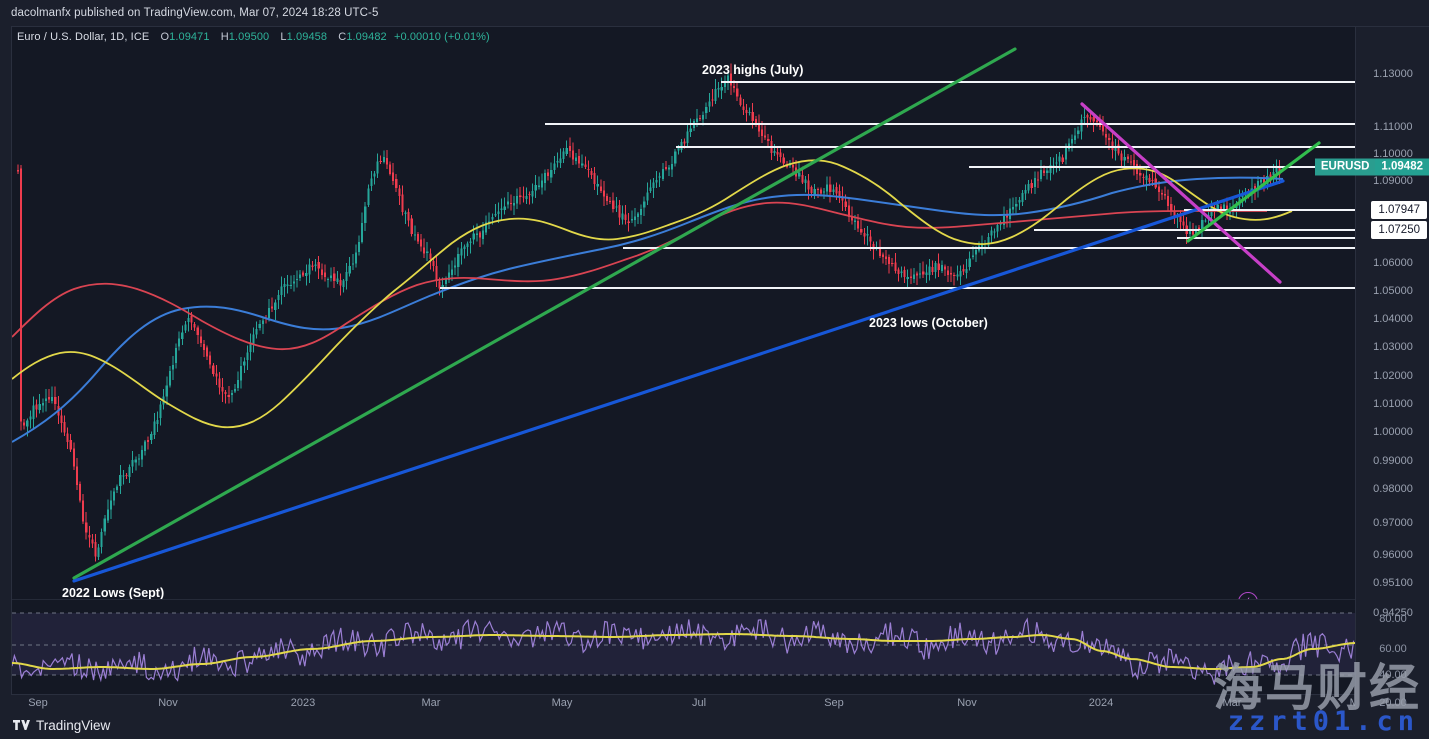 This screenshot has width=1429, height=739. Describe the element at coordinates (61, 725) in the screenshot. I see `tradingview-logo: TradingView` at that location.